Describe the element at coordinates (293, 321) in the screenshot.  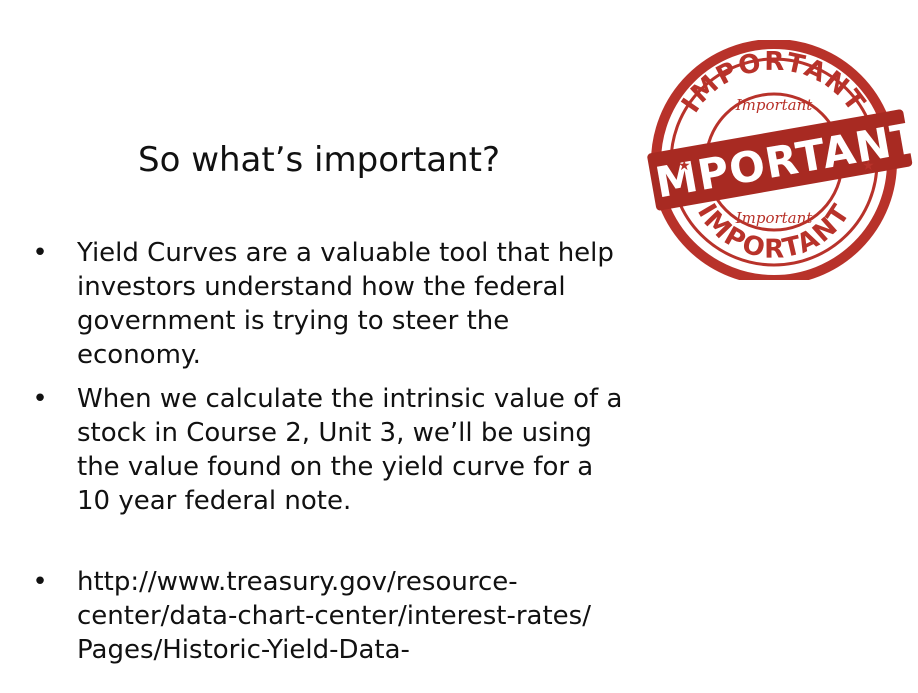
I see `bullet-text-line: government is trying to steer the` at that location.